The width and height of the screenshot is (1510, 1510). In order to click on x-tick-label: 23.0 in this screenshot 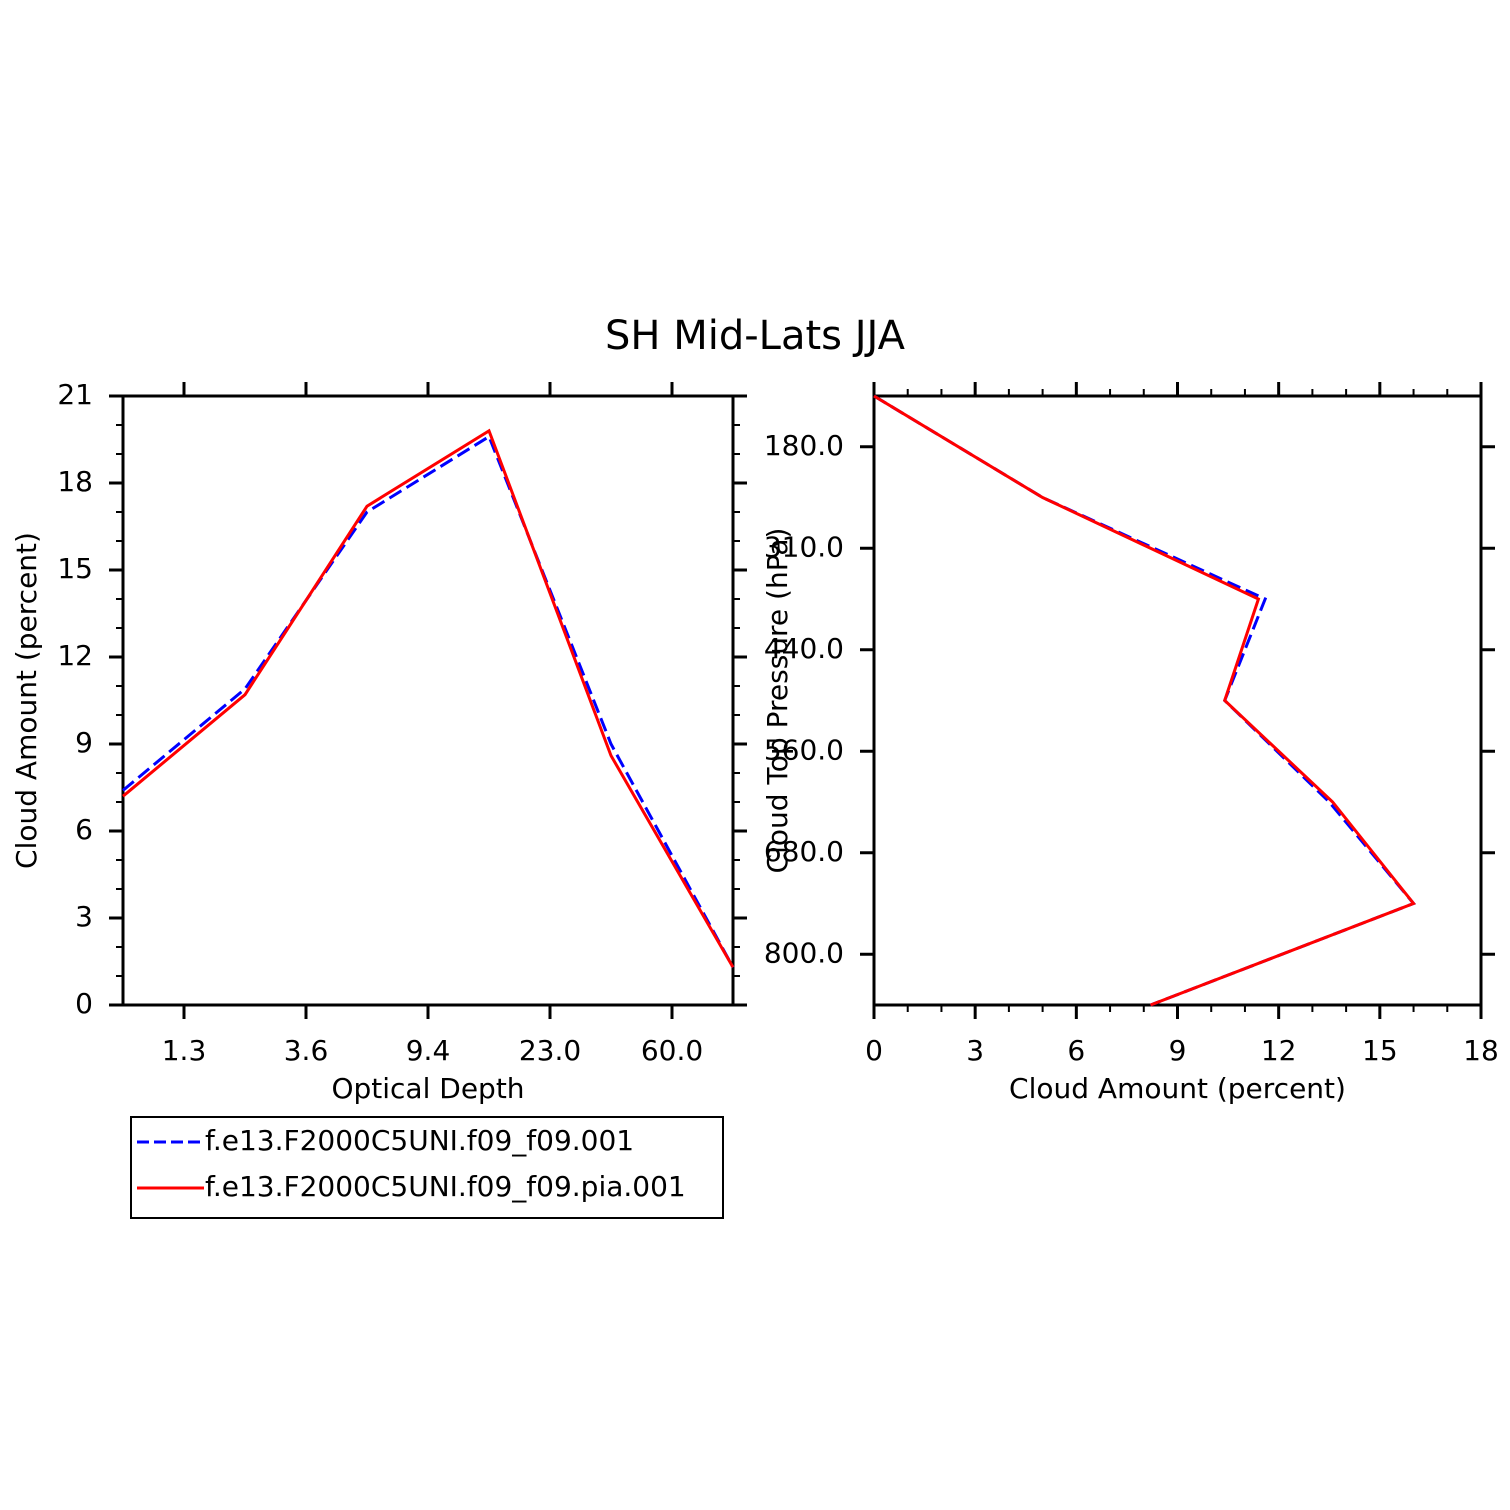, I will do `click(550, 1050)`.